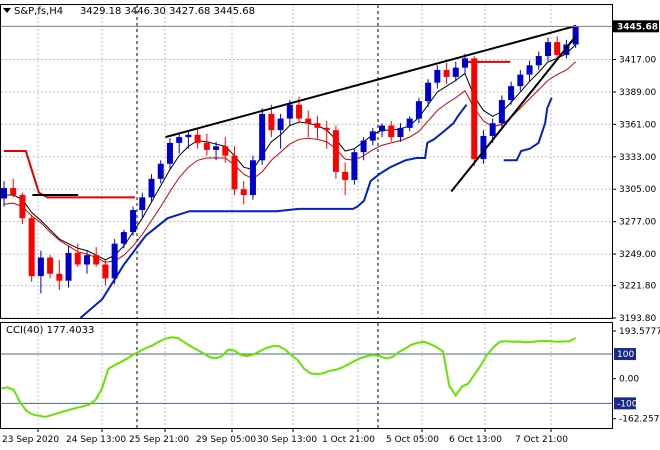  I want to click on current-price-badge-bg, so click(636, 26).